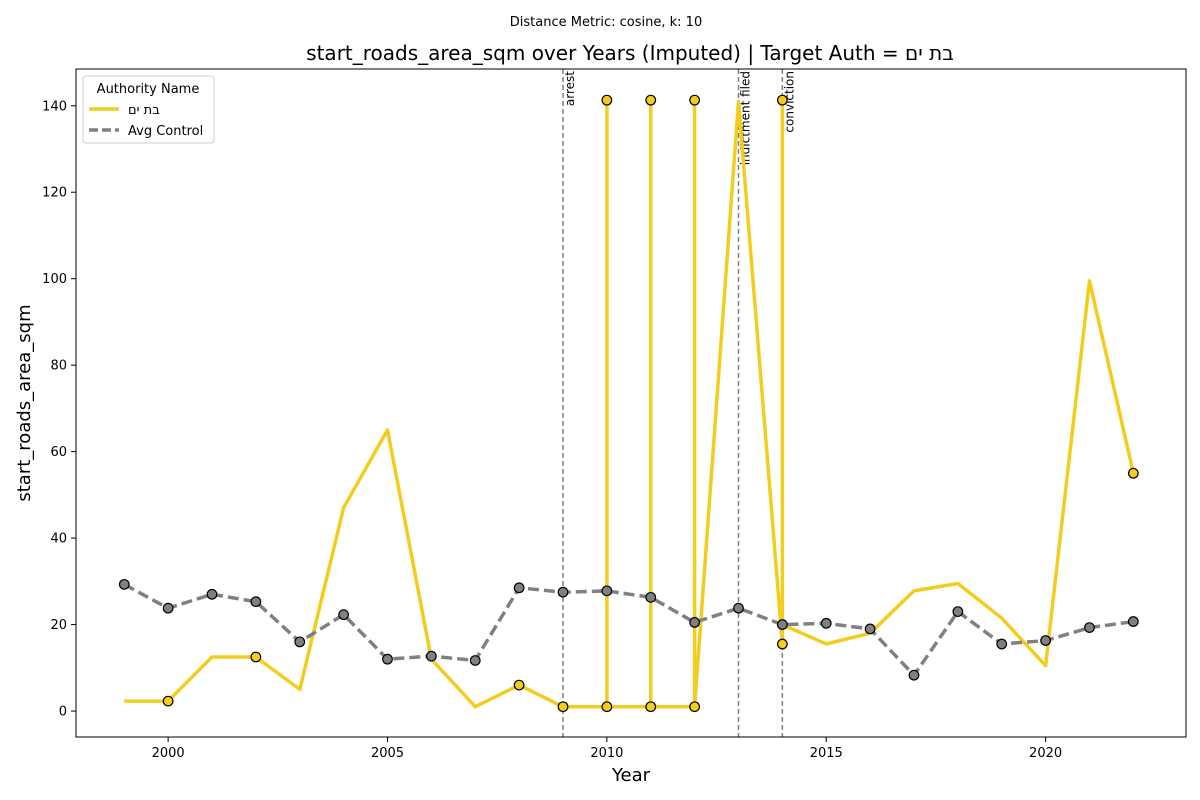 The height and width of the screenshot is (800, 1200). Describe the element at coordinates (606, 22) in the screenshot. I see `chart-suptitle: Distance Metric: cosine, k: 10` at that location.